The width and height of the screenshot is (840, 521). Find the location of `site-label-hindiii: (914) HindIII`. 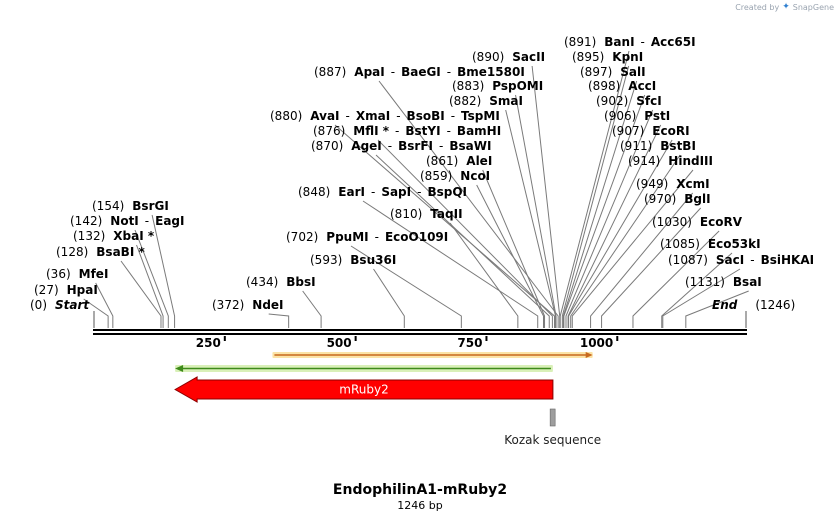

site-label-hindiii: (914) HindIII is located at coordinates (670, 161).